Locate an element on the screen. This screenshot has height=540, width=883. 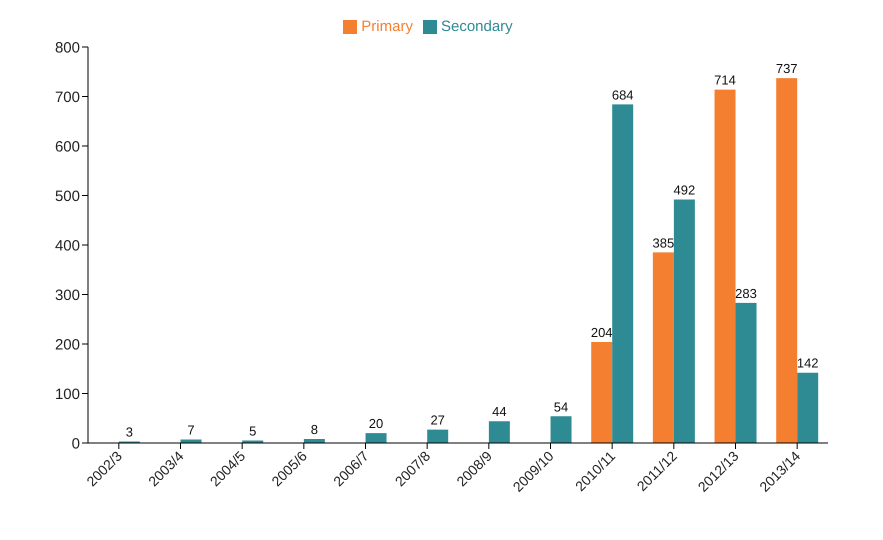
data-label: 142 is located at coordinates (807, 363).